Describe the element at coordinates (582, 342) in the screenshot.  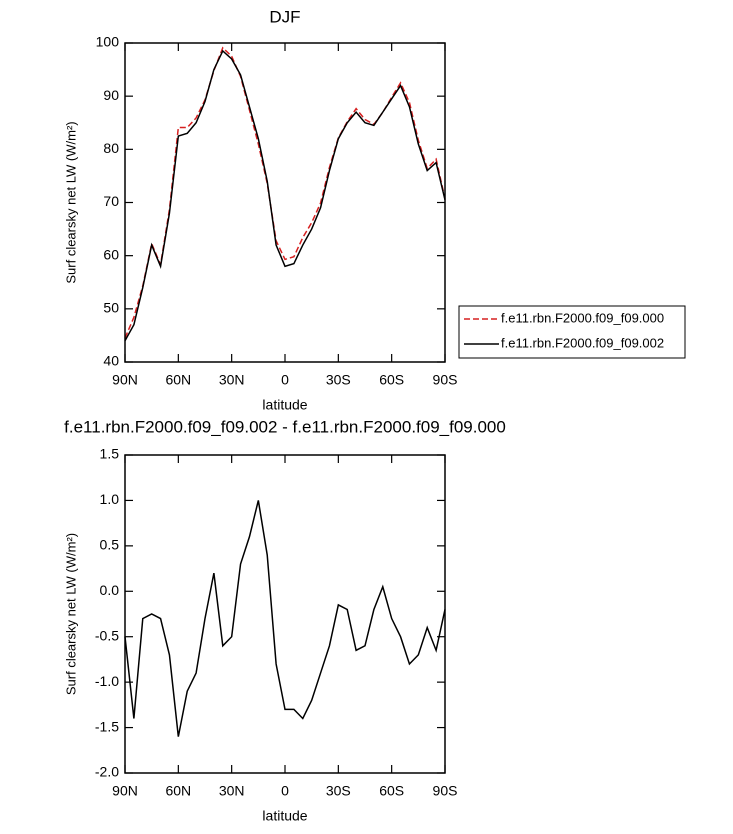
I see `legend-label: f.e11.rbn.F2000.f09_f09.002` at that location.